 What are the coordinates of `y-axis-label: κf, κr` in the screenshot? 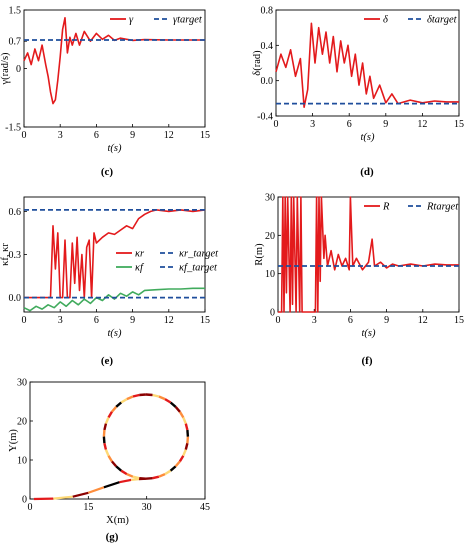 It's located at (5, 254).